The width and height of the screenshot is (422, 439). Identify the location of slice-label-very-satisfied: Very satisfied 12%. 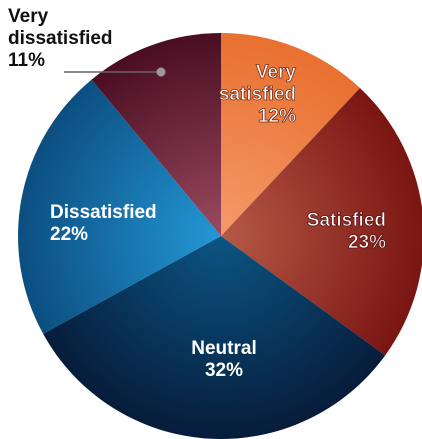
(258, 94).